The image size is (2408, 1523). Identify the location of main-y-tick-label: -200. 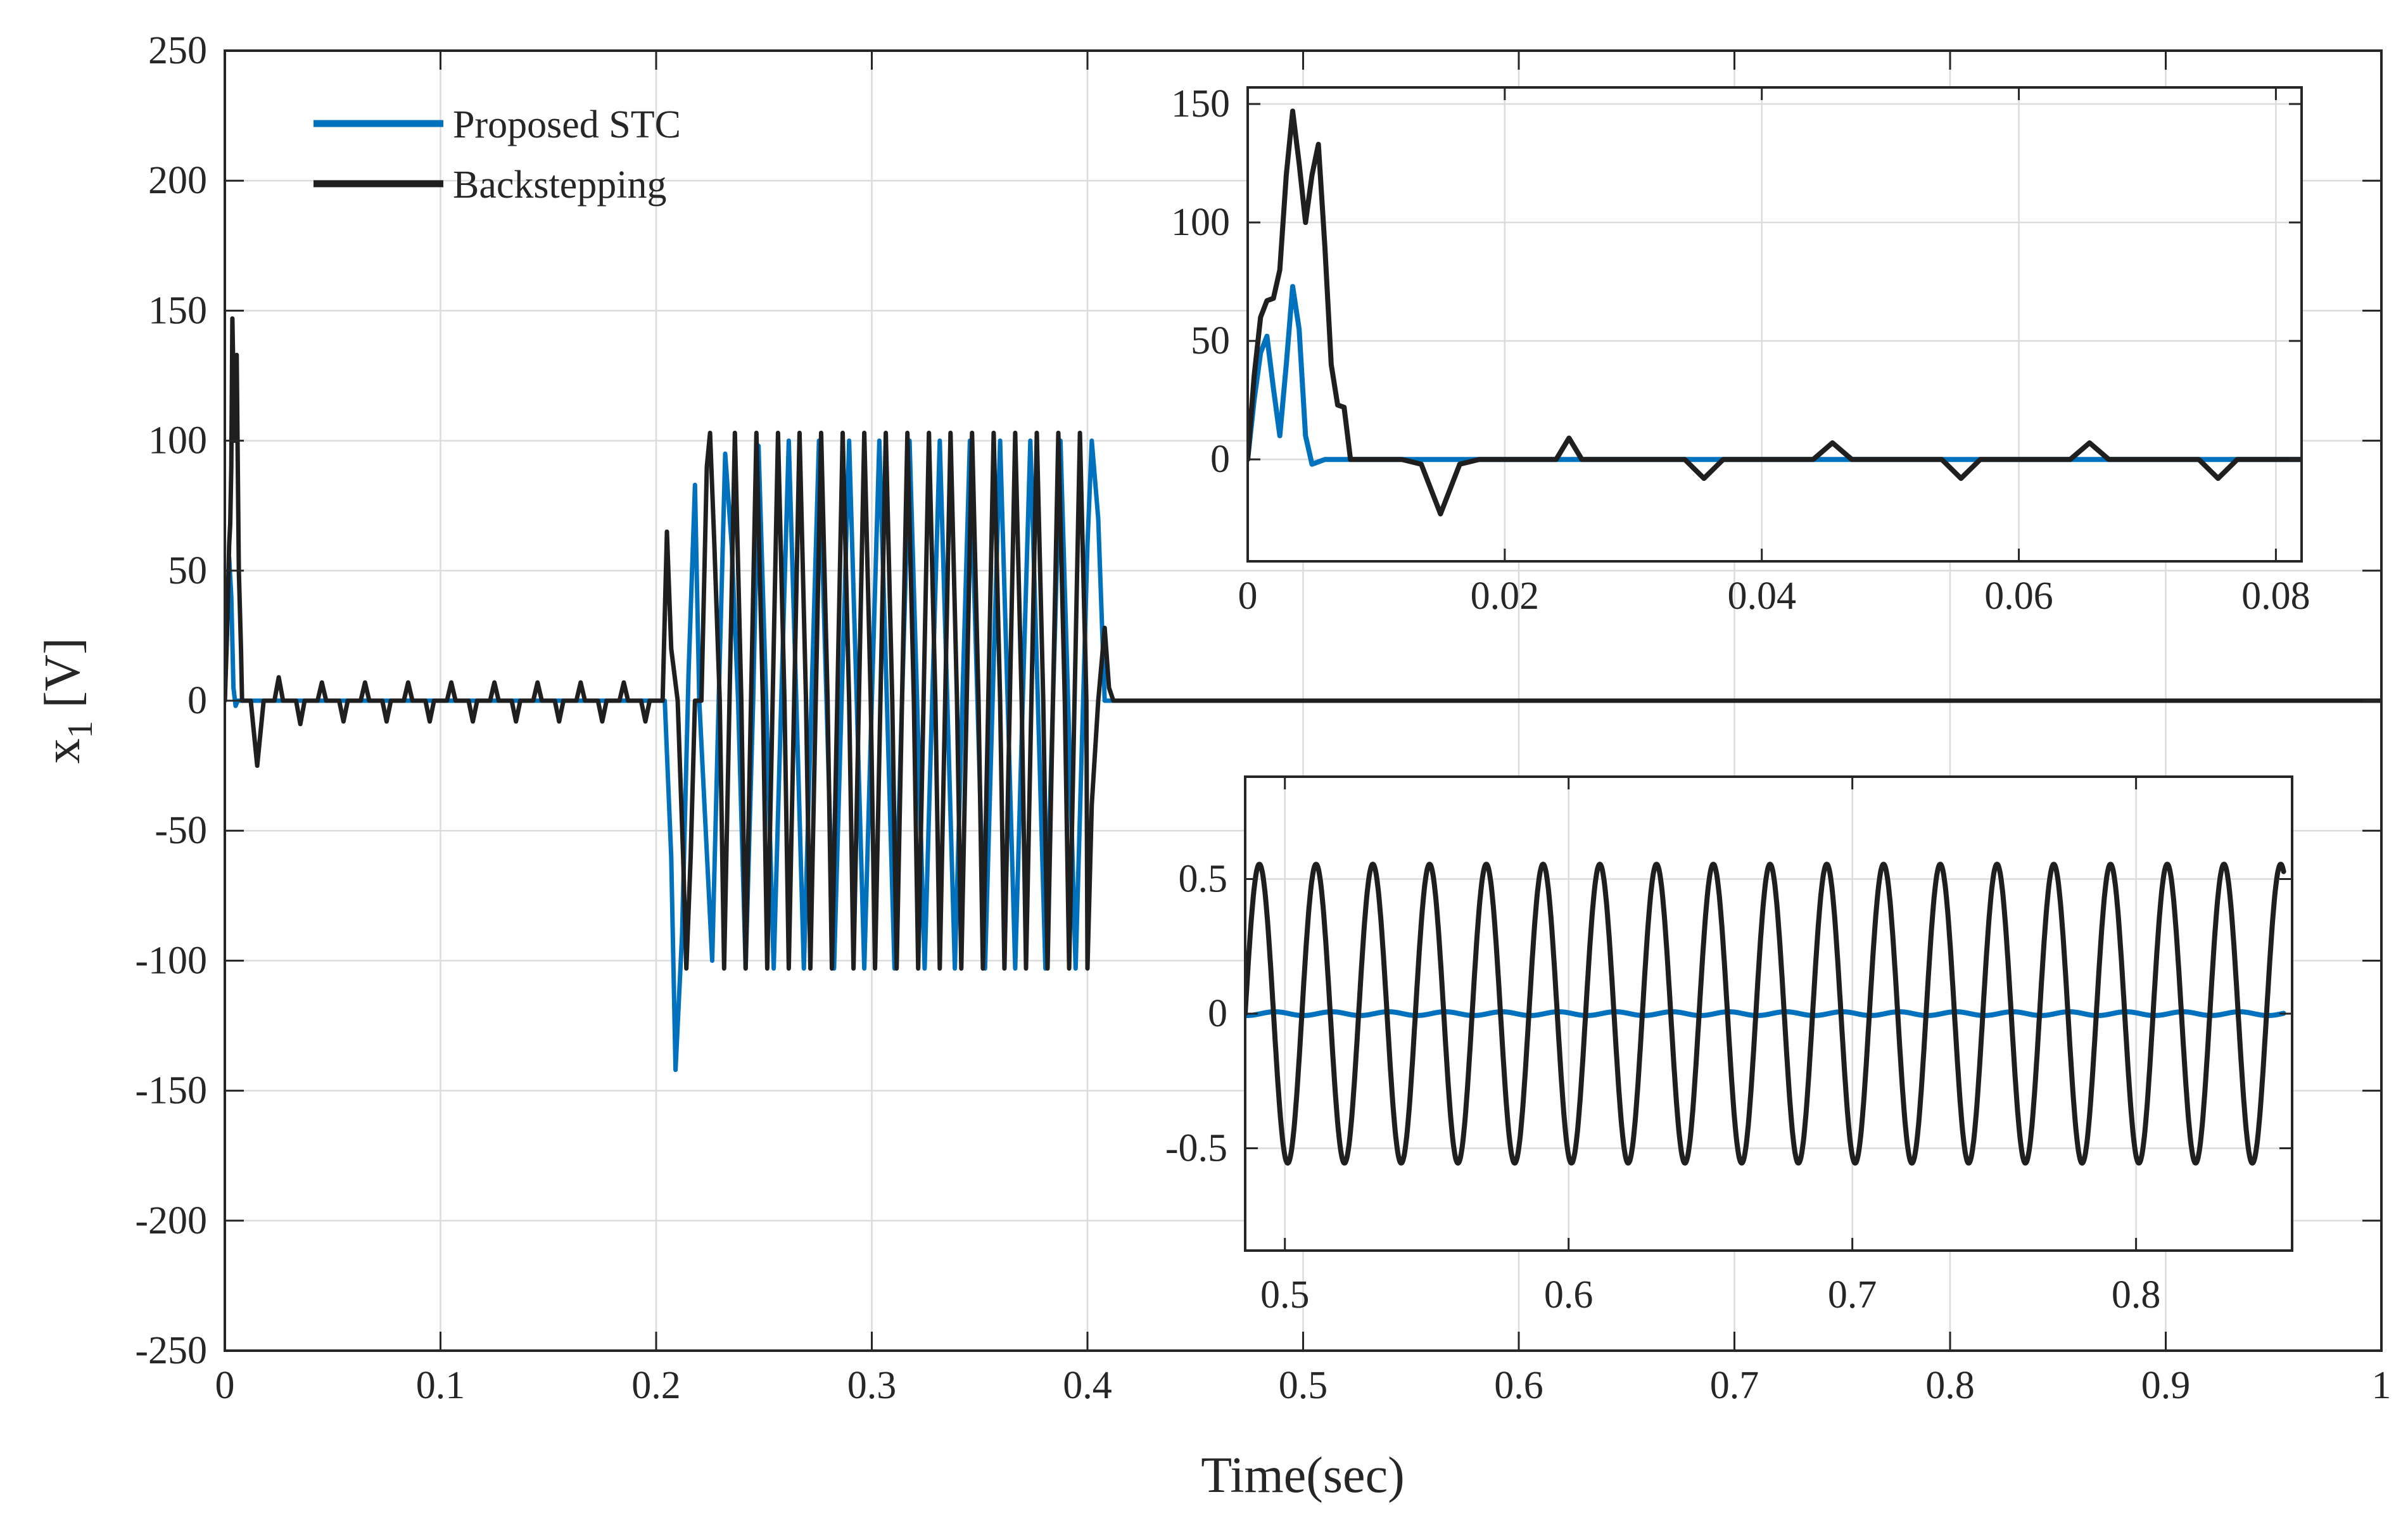
(171, 1220).